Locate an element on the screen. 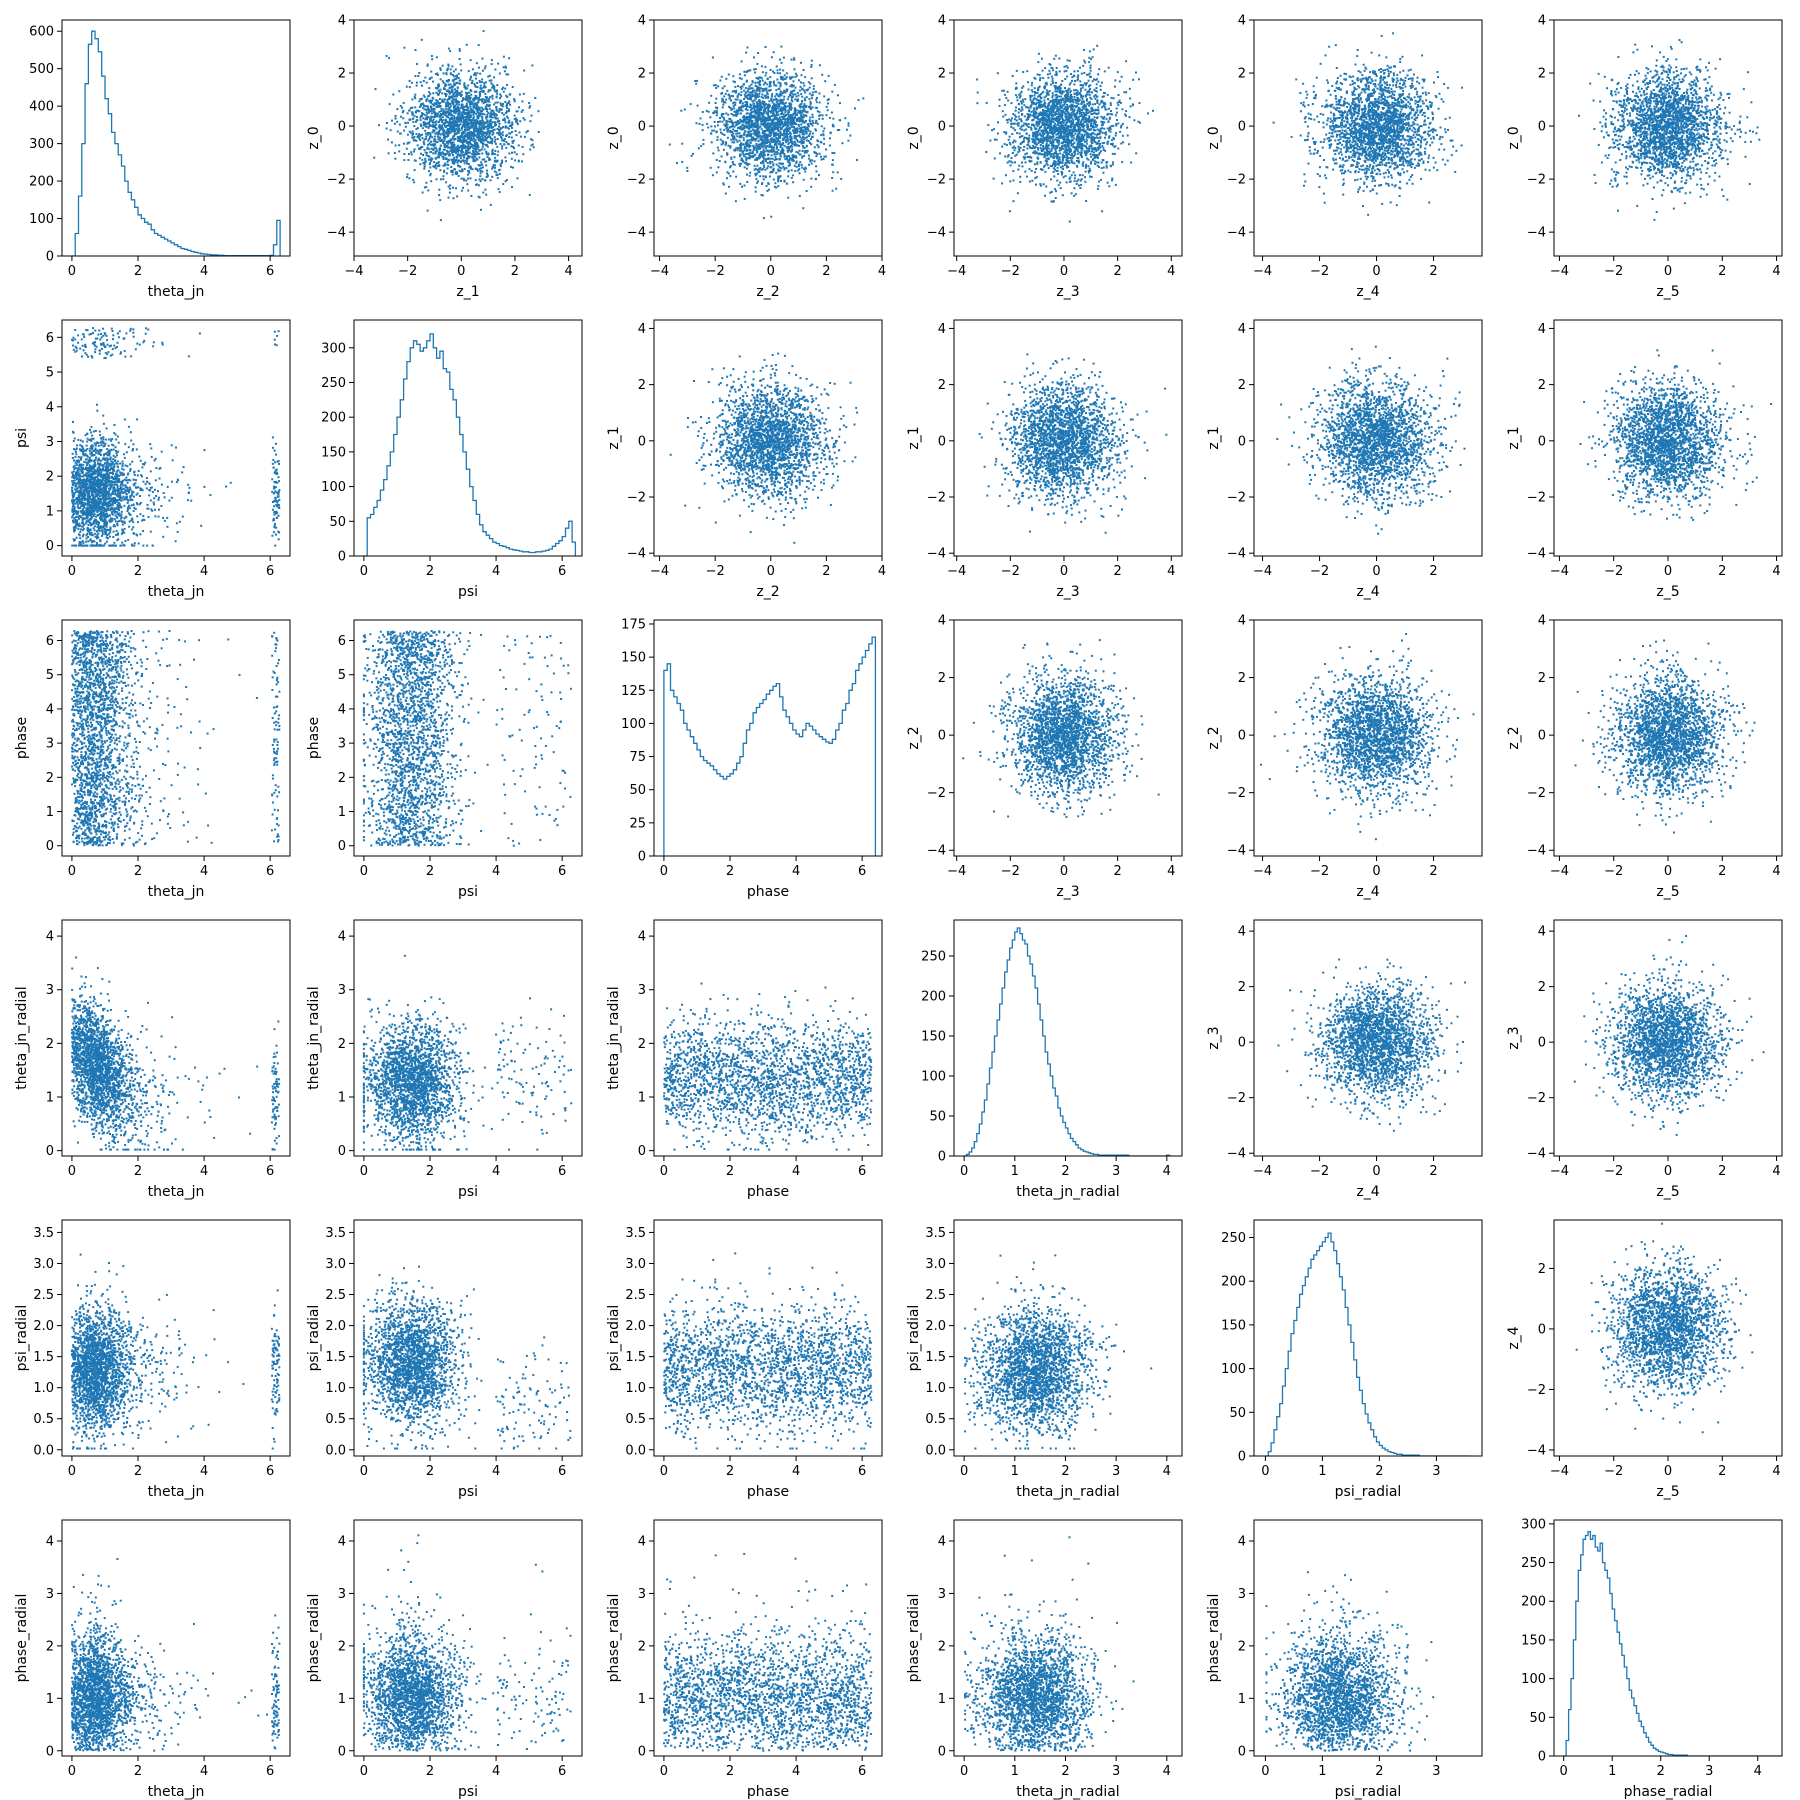  y-tick-label: 4 is located at coordinates (342, 21).